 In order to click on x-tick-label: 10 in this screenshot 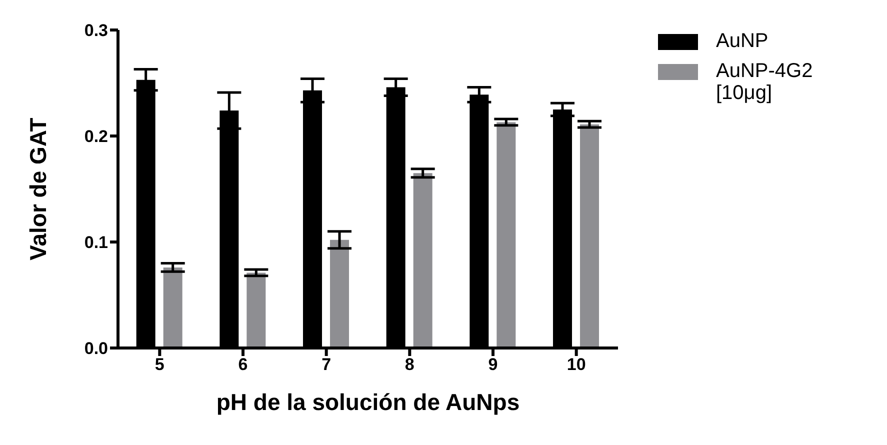, I will do `click(576, 364)`.